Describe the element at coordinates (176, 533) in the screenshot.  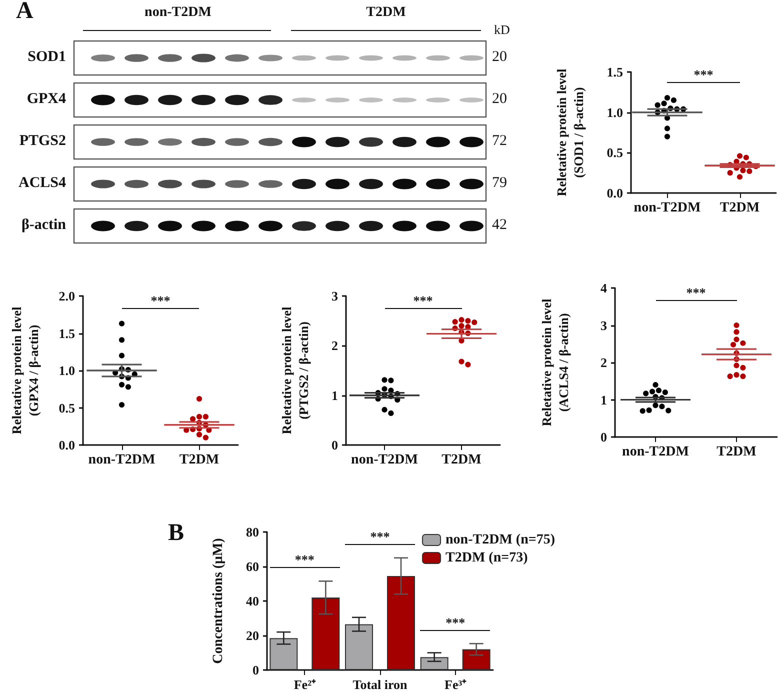
I see `chart-title: B` at that location.